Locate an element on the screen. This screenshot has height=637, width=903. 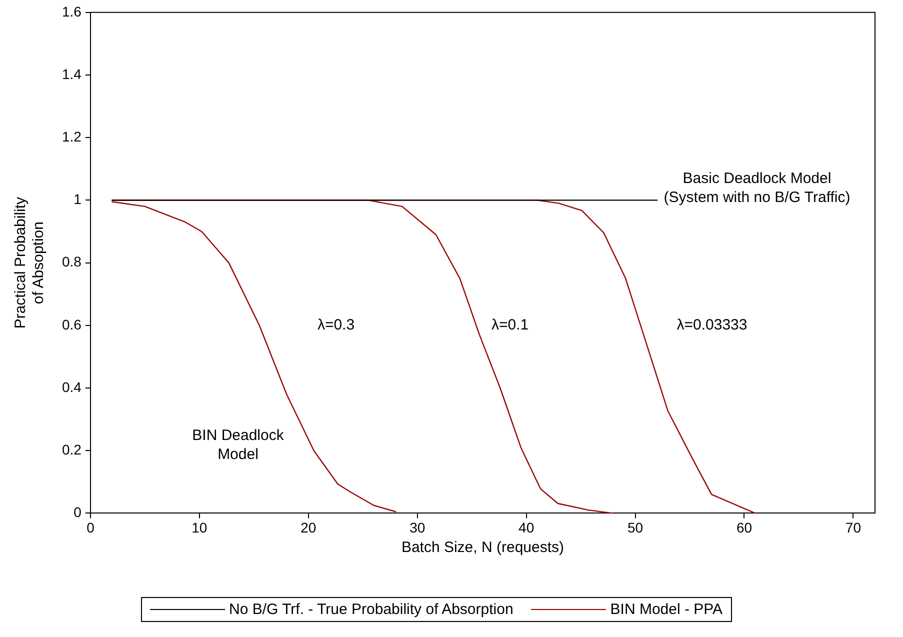
annotation: λ=0.03333 is located at coordinates (712, 325).